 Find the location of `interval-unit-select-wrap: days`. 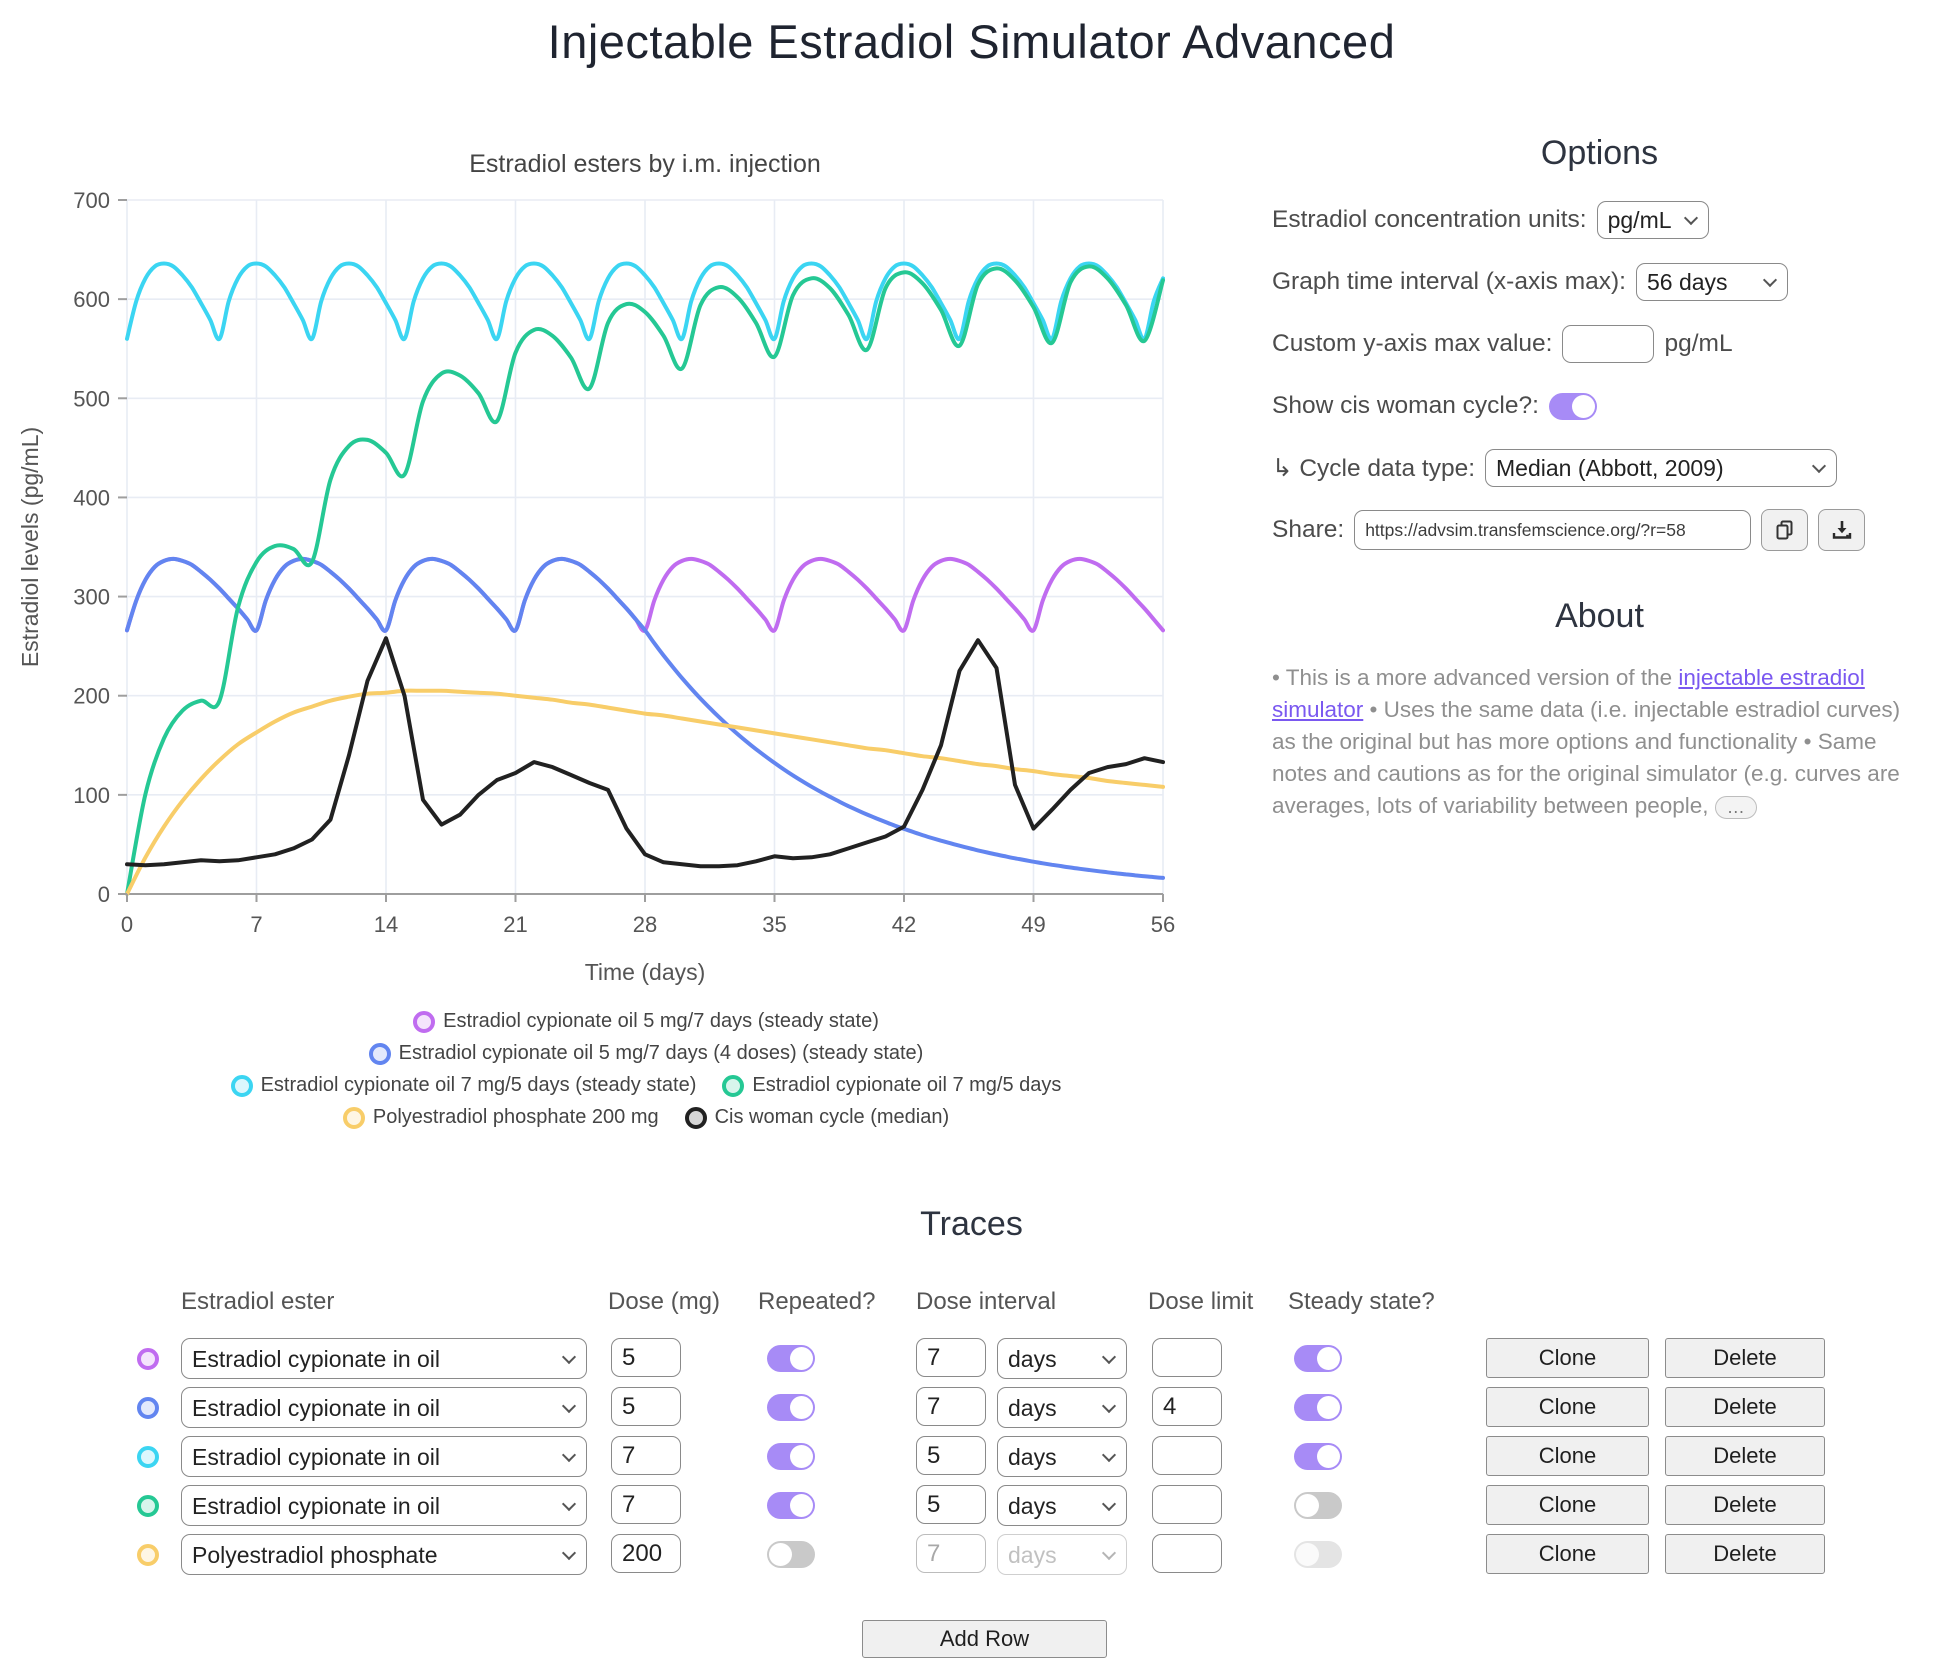

interval-unit-select-wrap: days is located at coordinates (1062, 1456).